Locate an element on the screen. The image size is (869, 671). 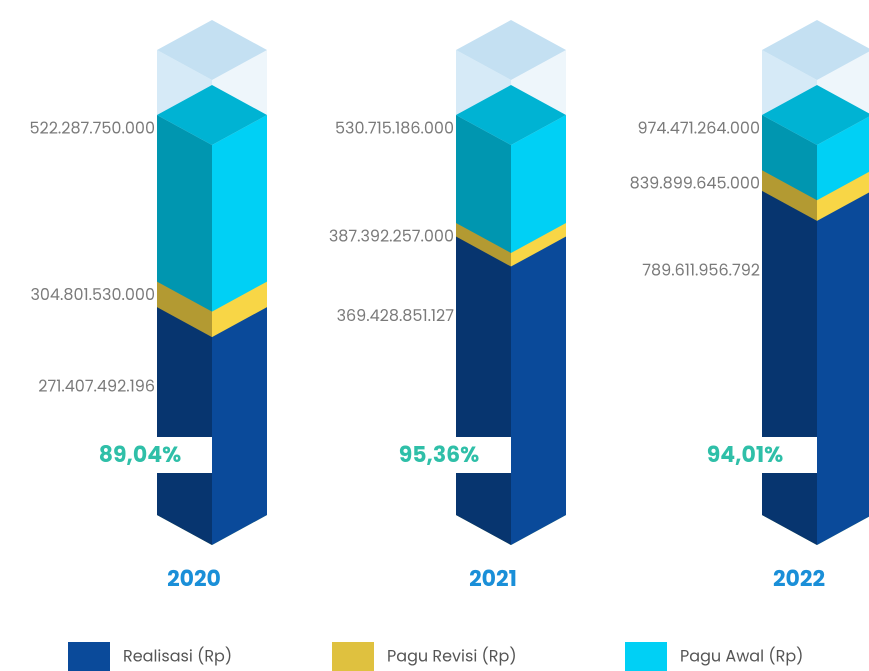
percent-label: 89,04% is located at coordinates (140, 454).